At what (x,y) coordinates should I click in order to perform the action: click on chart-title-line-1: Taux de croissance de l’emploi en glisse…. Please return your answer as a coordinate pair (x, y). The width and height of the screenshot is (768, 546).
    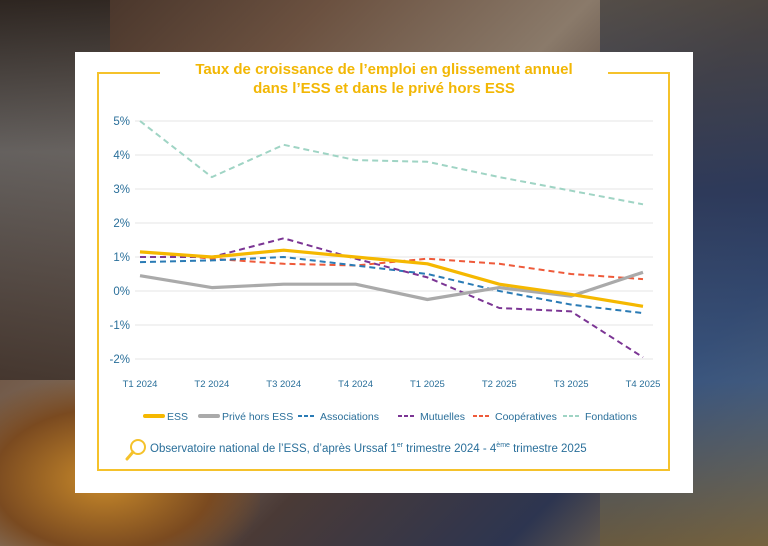
    Looking at the image, I should click on (384, 69).